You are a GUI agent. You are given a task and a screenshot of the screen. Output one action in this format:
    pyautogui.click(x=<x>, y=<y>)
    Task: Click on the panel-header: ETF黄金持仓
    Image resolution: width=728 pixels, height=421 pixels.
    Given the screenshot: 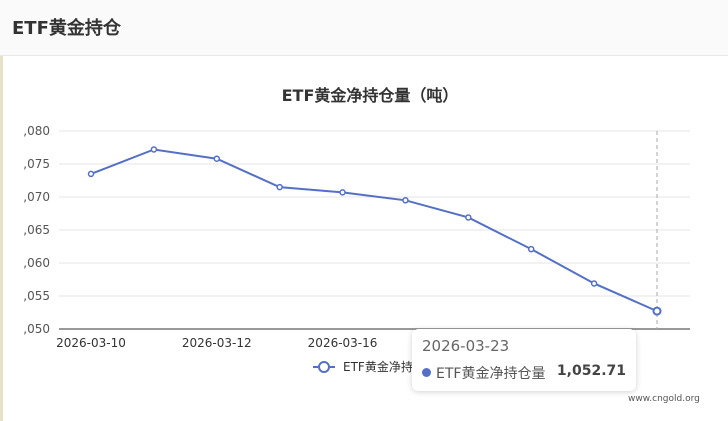 What is the action you would take?
    pyautogui.click(x=364, y=28)
    